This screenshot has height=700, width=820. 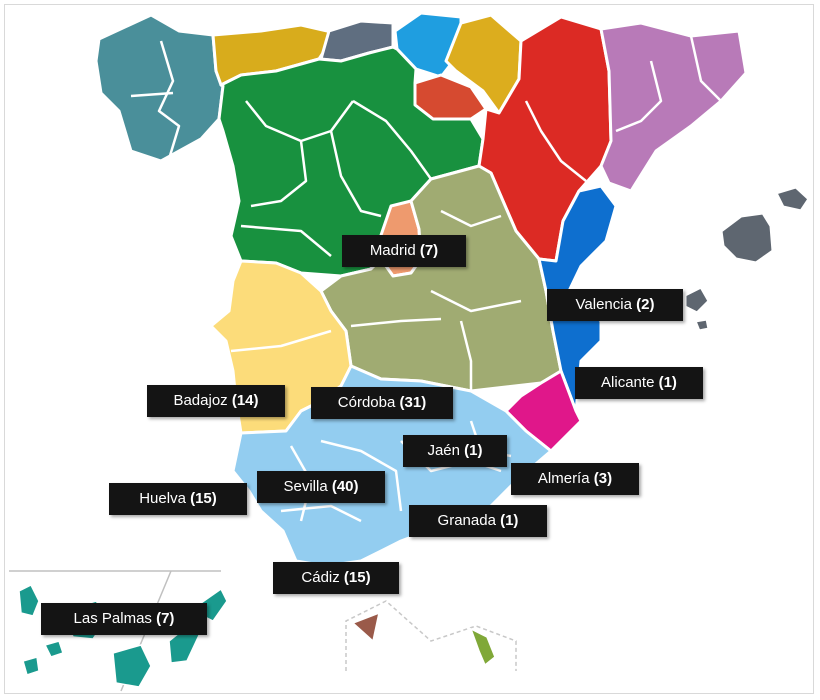 What do you see at coordinates (29, 600) in the screenshot?
I see `region-canarias-la-palma` at bounding box center [29, 600].